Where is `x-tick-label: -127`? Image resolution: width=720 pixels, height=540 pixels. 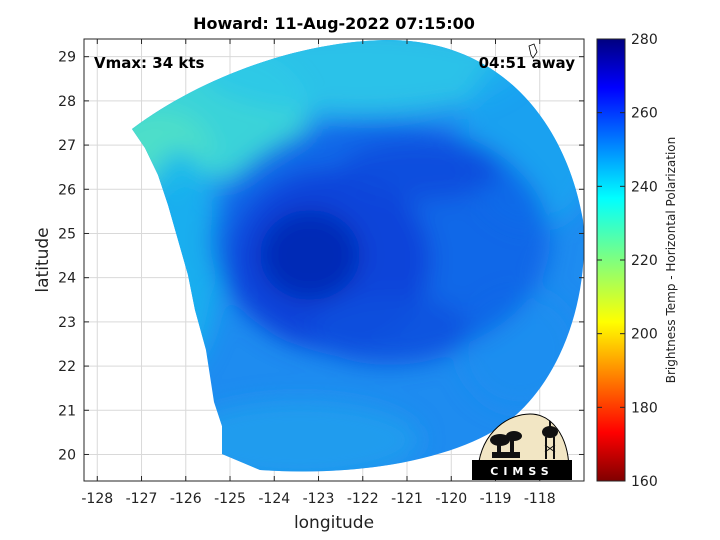 x-tick-label: -127 is located at coordinates (142, 499).